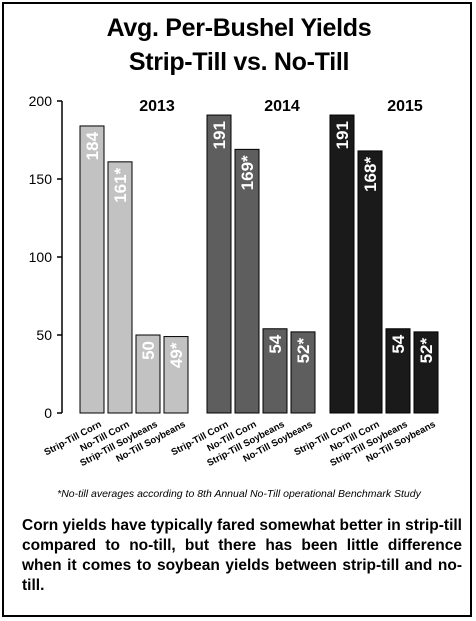 The width and height of the screenshot is (476, 621). I want to click on group-year-label: 2013, so click(157, 106).